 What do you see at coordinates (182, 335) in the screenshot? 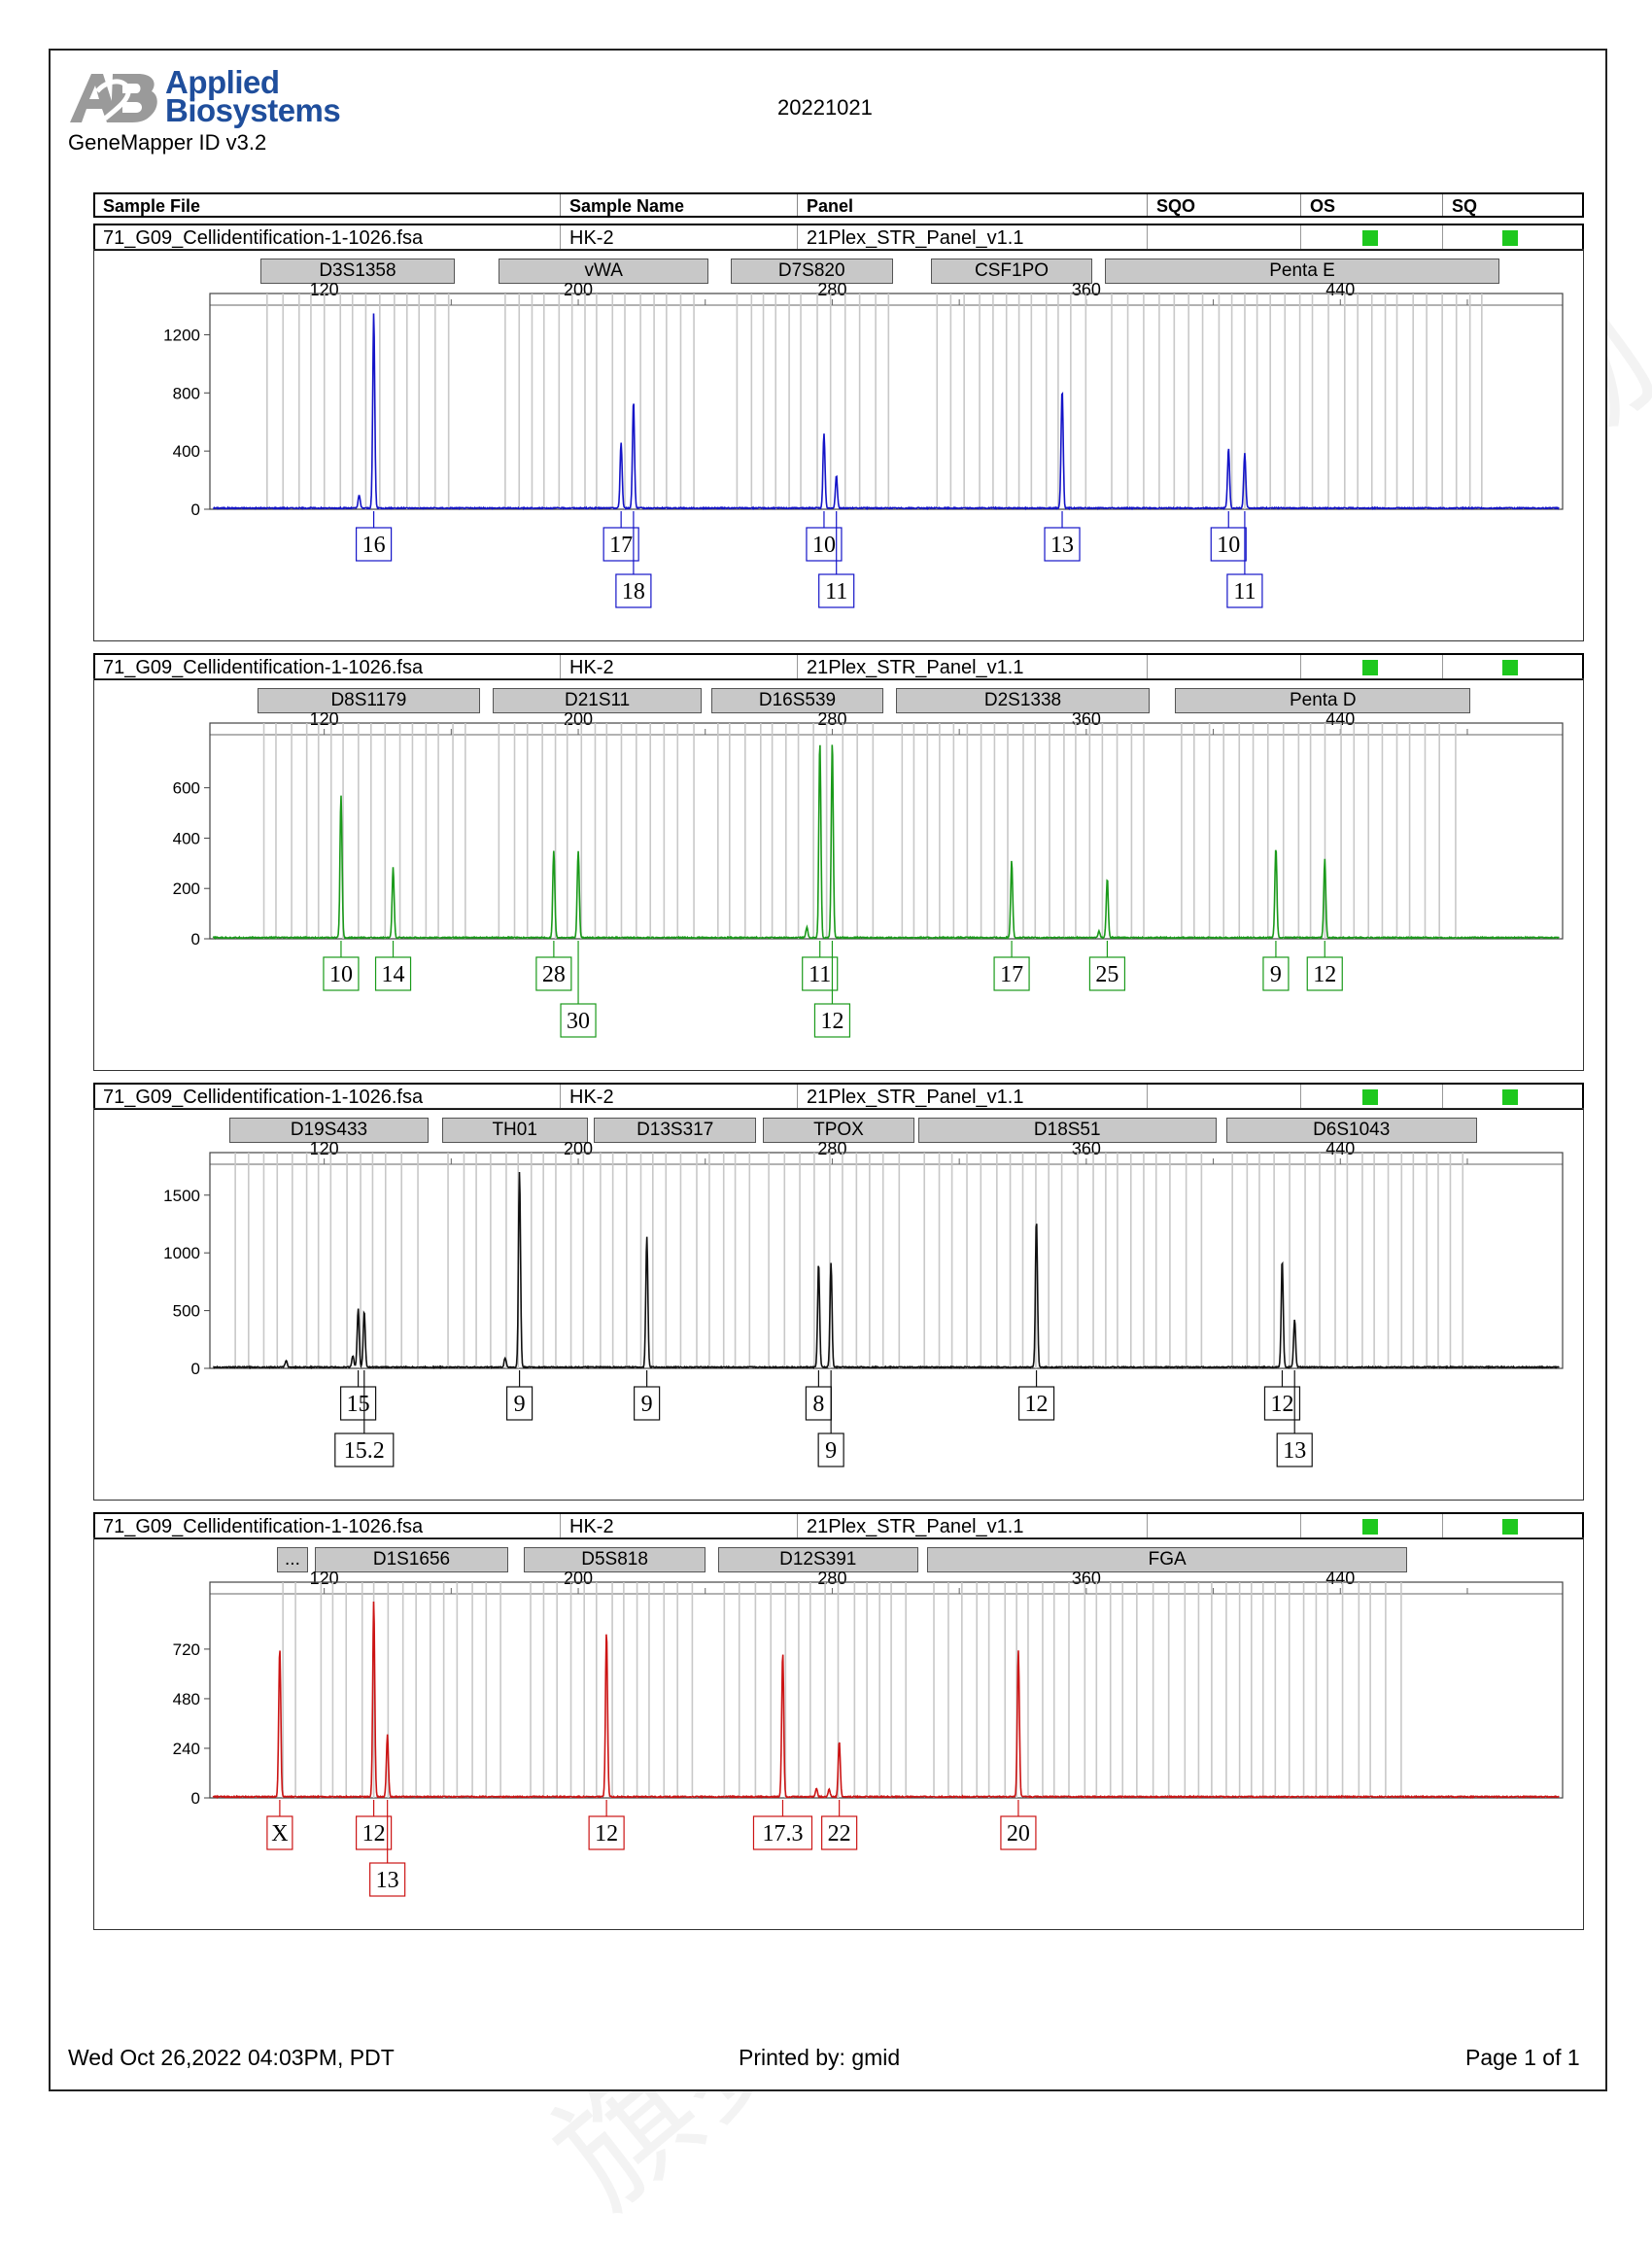
I see `y-tick-label: 1200` at bounding box center [182, 335].